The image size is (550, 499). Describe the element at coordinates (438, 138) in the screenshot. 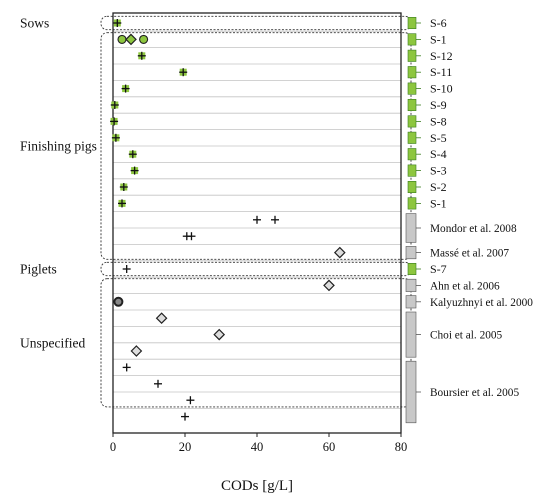

I see `row-label: S-5` at that location.